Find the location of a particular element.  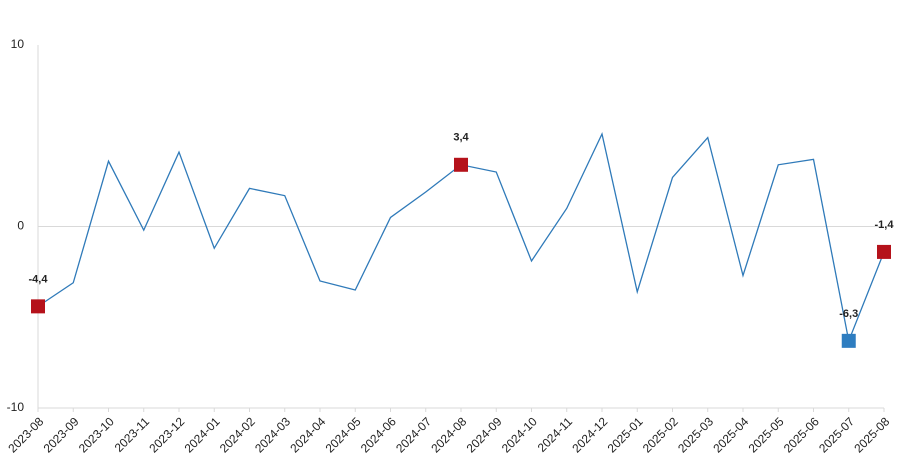

x-tick-label: 2025-05 is located at coordinates (766, 434).